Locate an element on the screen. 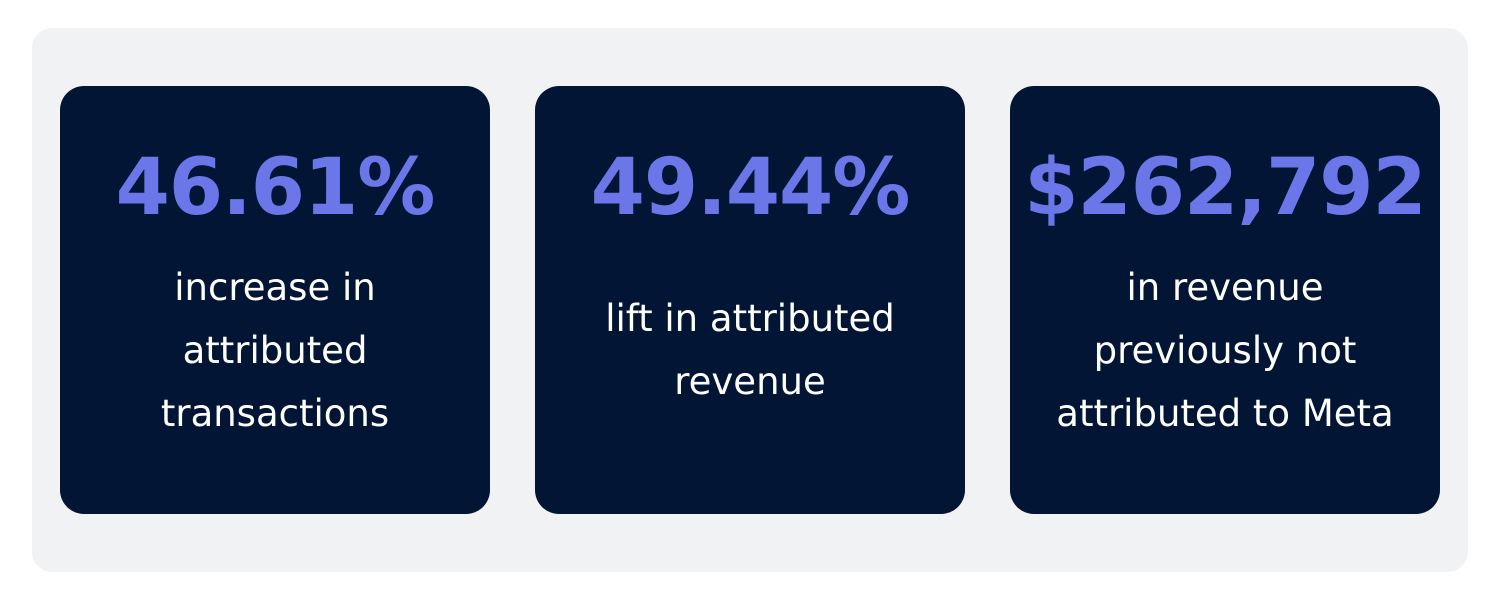 The image size is (1500, 600). stat-description: increase in attributed transactions is located at coordinates (275, 350).